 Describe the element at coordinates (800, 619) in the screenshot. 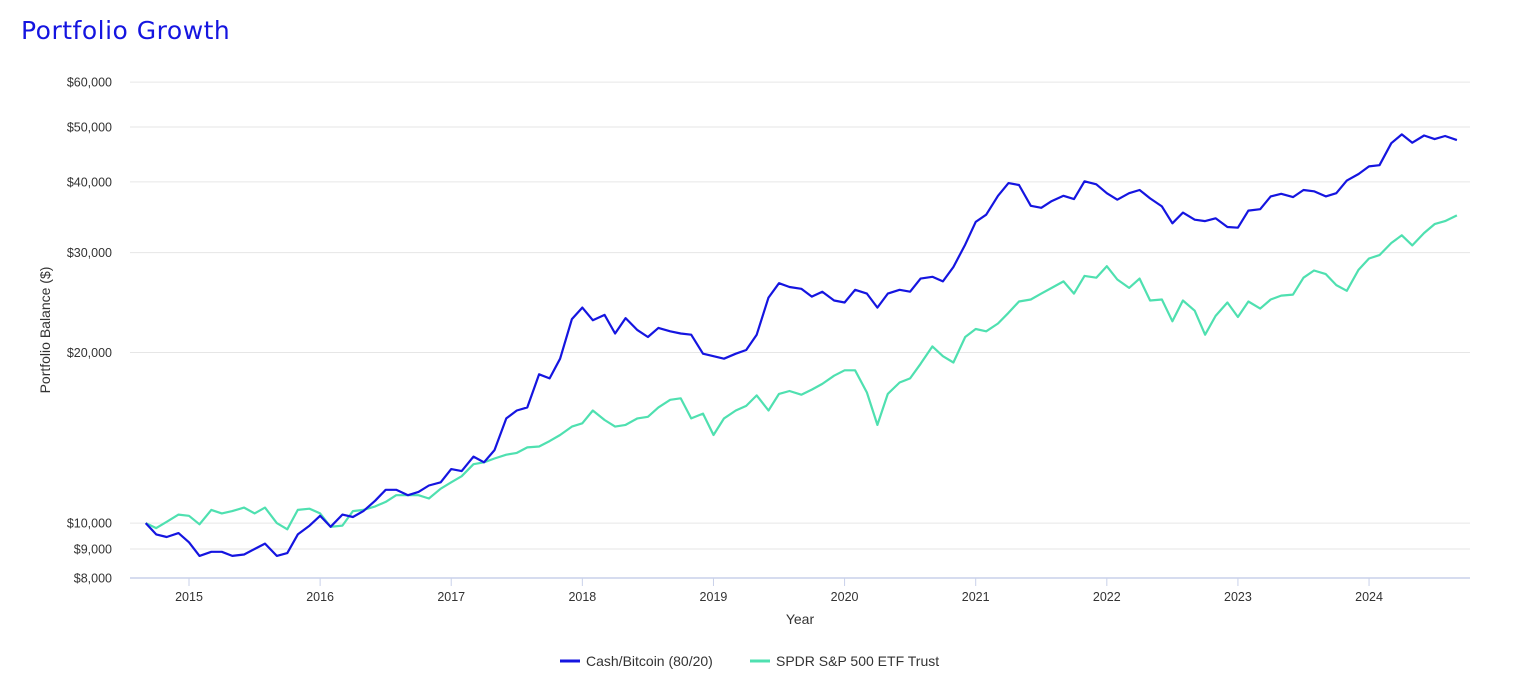

I see `x-axis-label: Year` at that location.